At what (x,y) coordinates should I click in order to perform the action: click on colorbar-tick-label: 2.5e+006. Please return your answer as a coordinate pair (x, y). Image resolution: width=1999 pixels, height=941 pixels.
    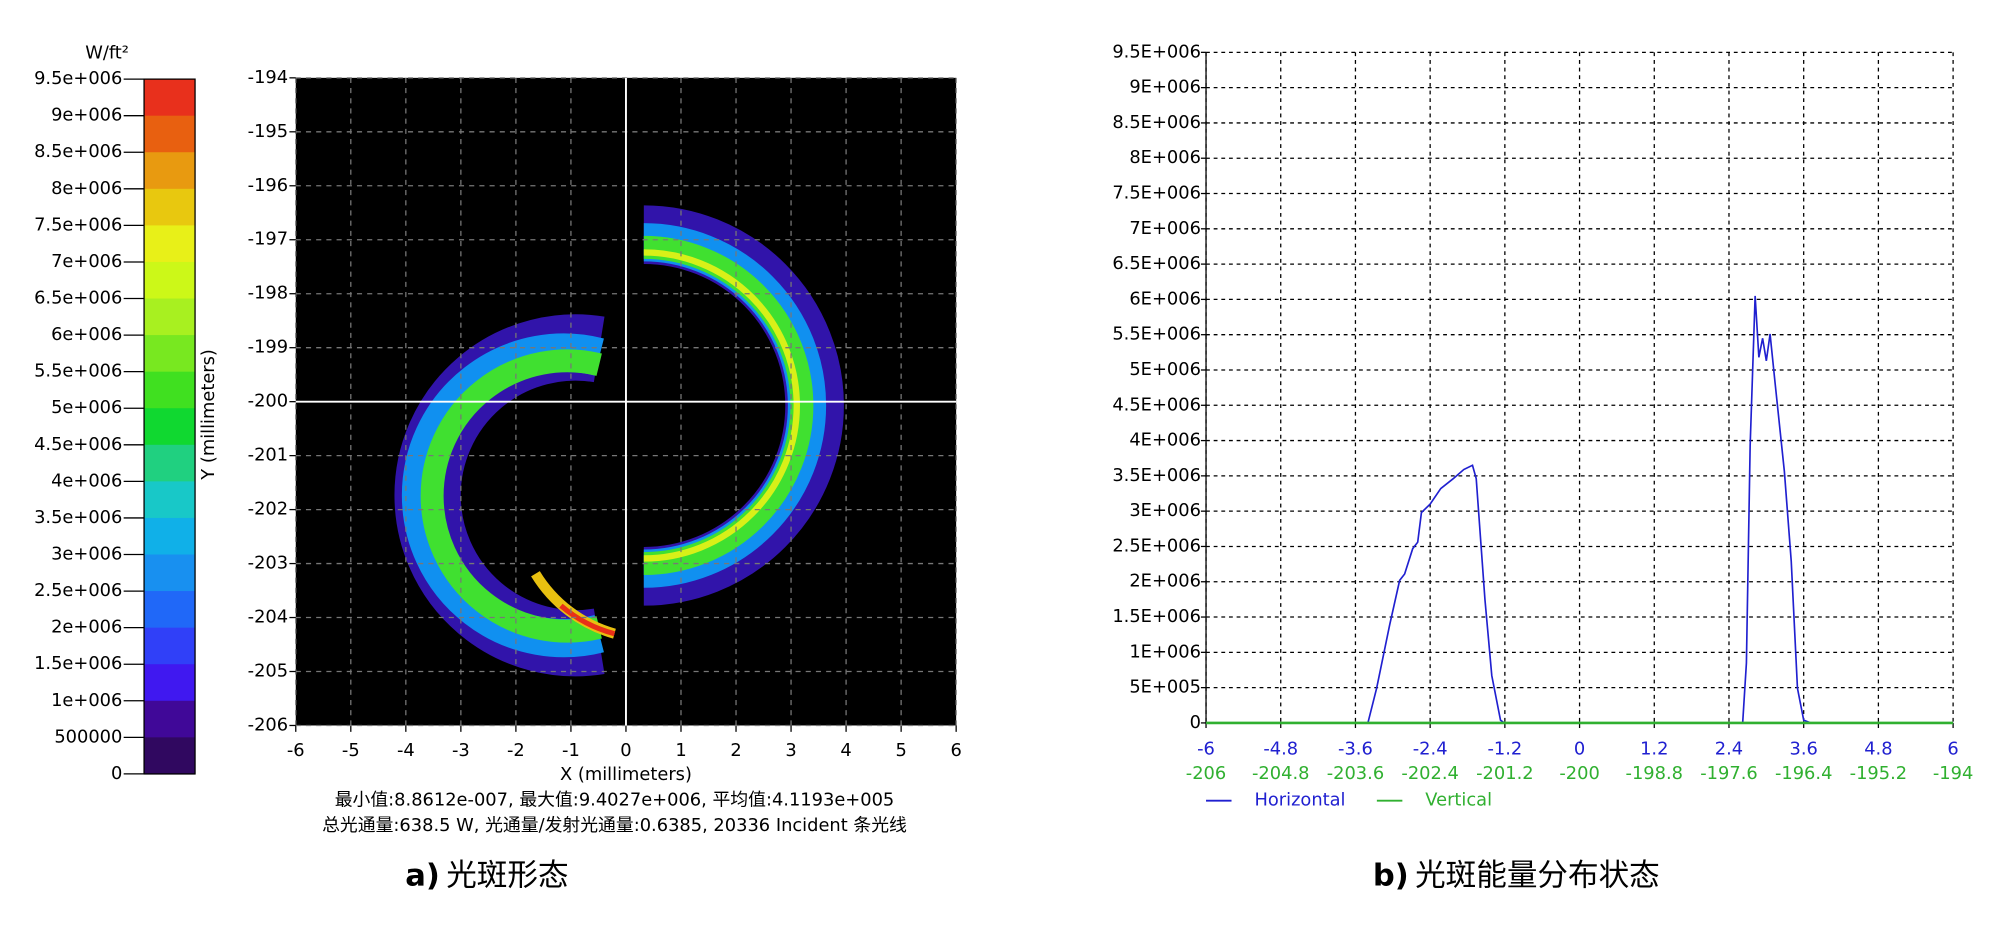
    Looking at the image, I should click on (78, 590).